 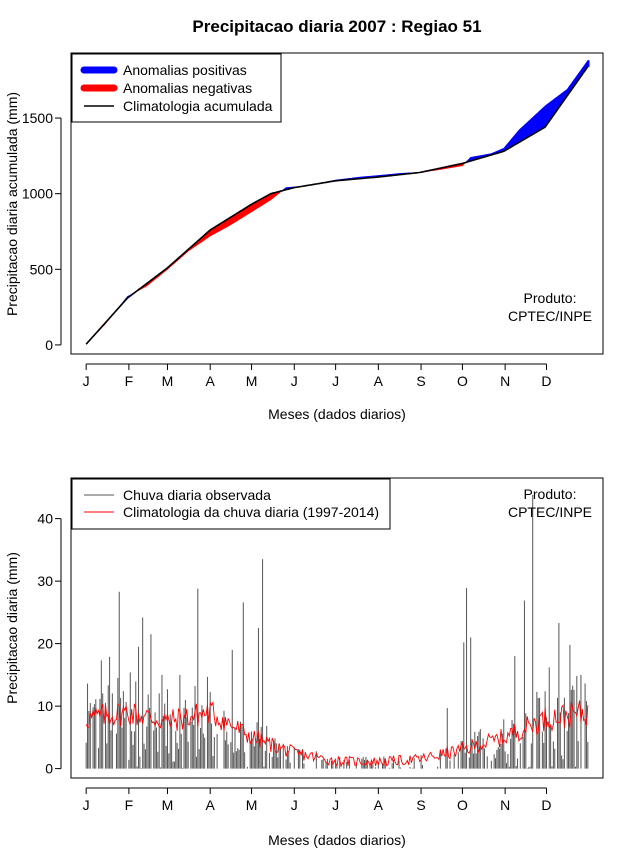 I want to click on y-tick-label: 10, so click(x=45, y=706).